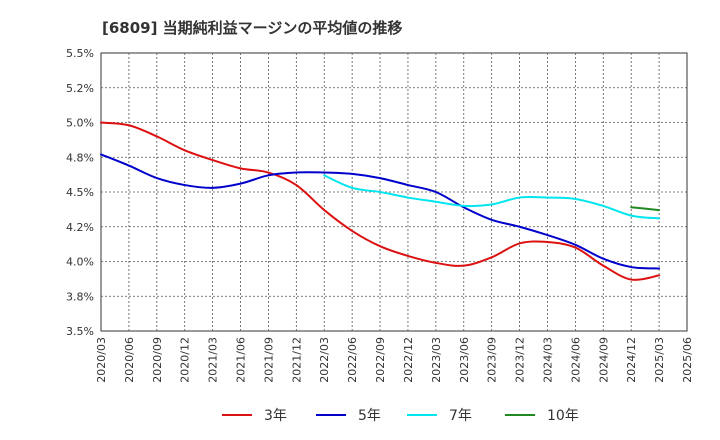 This screenshot has width=720, height=440. What do you see at coordinates (408, 360) in the screenshot?
I see `x-tick-label: 2022/12` at bounding box center [408, 360].